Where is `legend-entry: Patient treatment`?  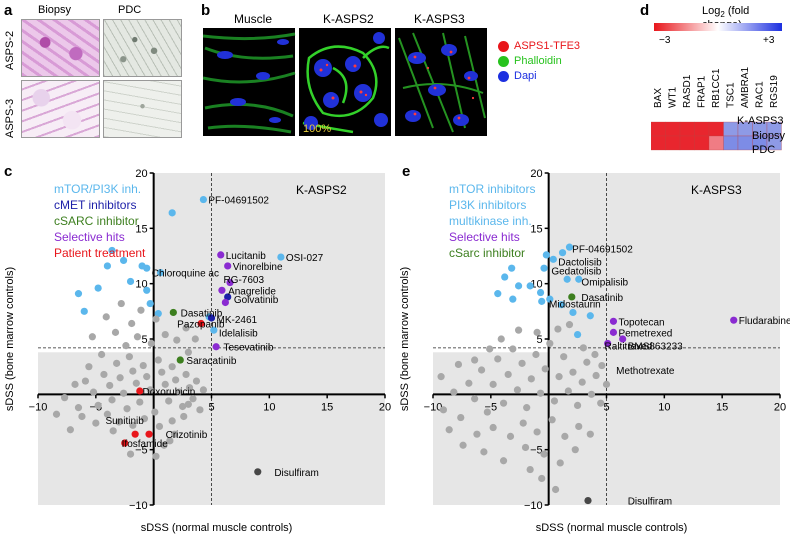 legend-entry: Patient treatment is located at coordinates (100, 253).